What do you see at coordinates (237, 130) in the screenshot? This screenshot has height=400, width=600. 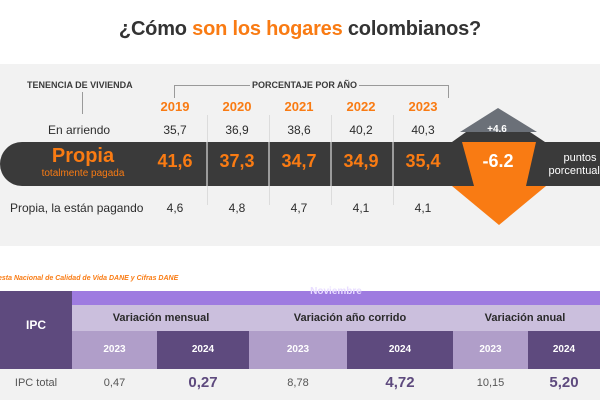 I see `cell-arriendo: 36,9` at bounding box center [237, 130].